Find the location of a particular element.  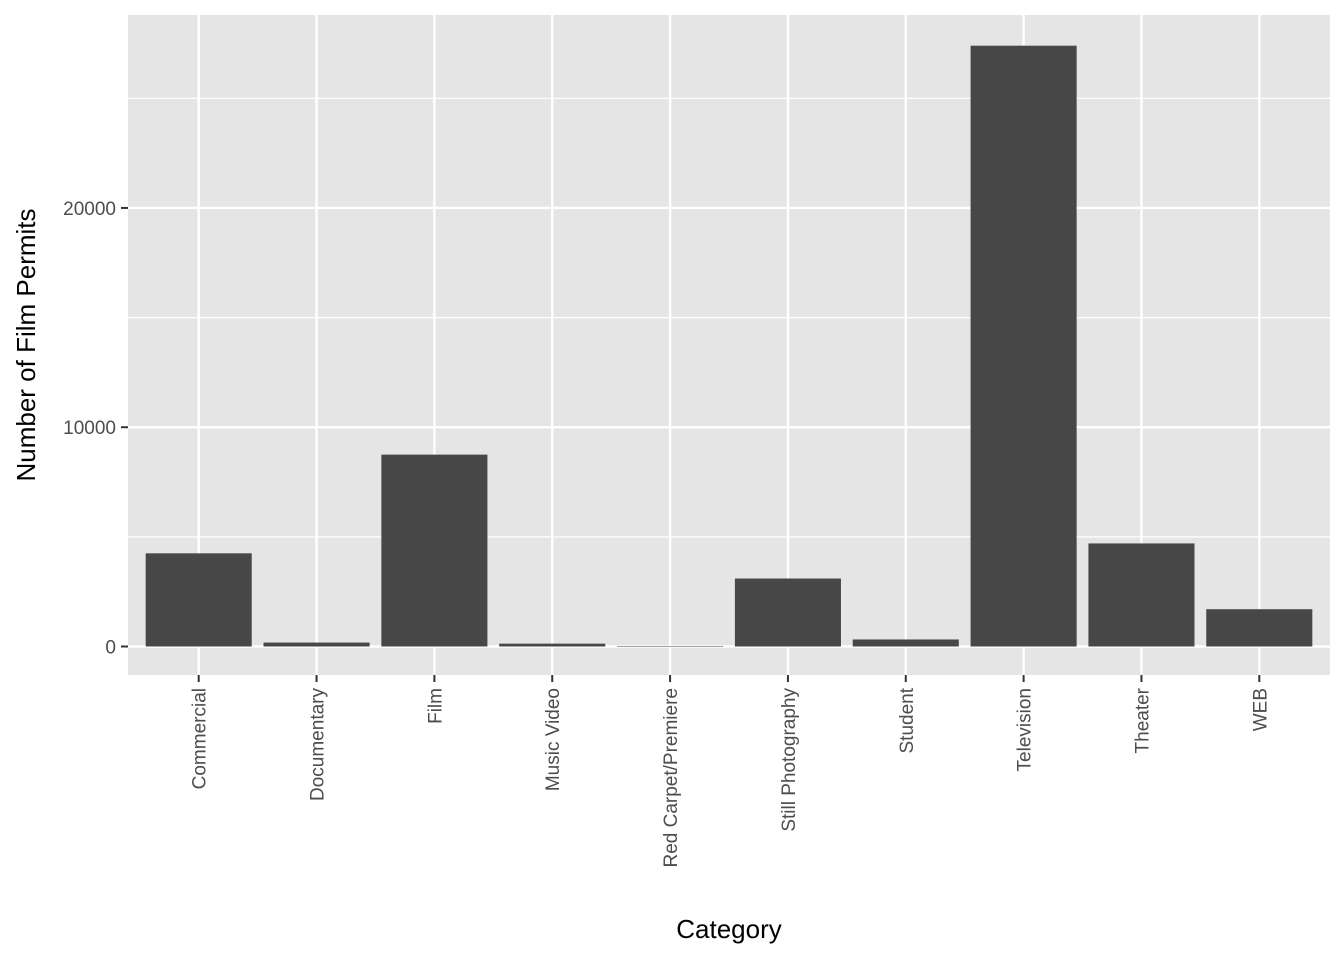

x-tick-label: Television is located at coordinates (1025, 729).